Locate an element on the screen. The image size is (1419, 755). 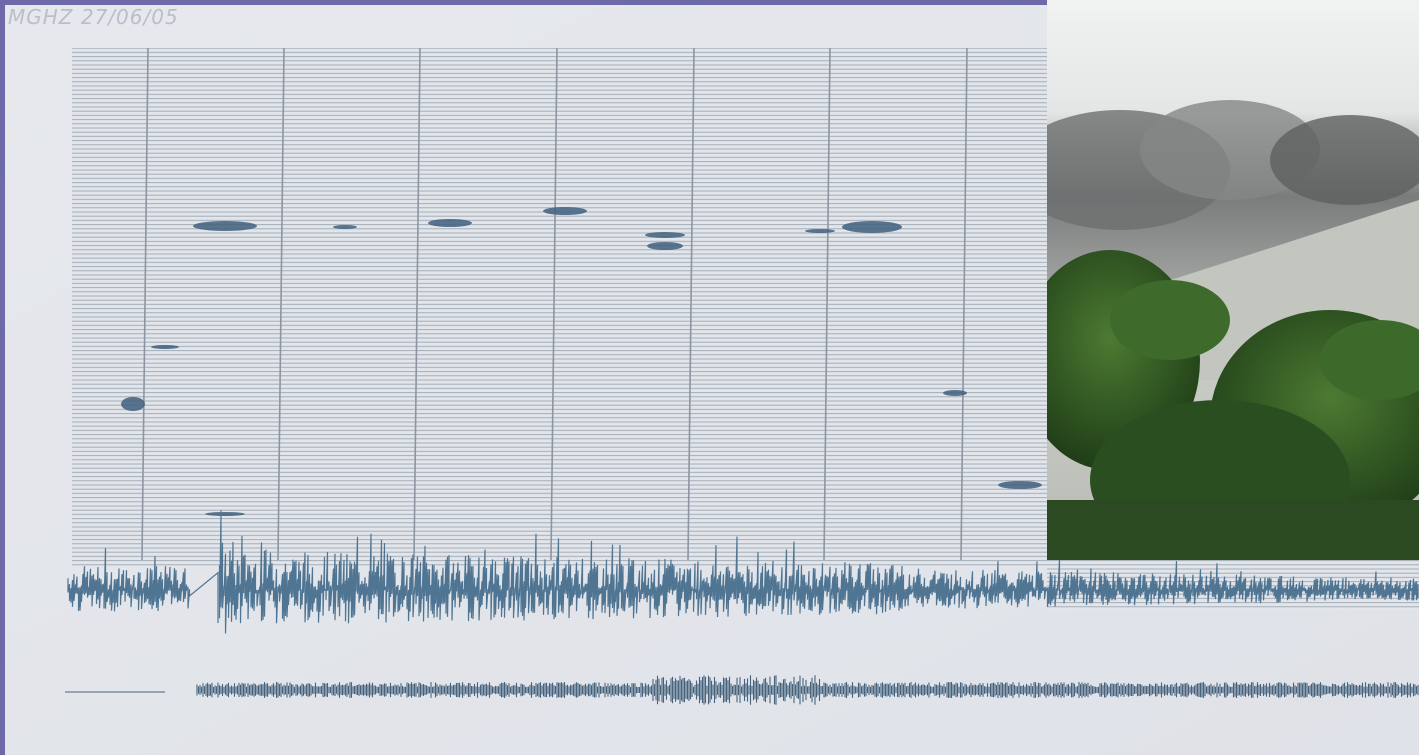
station-label: MGHZ 27/06/05 is located at coordinates (93, 17).